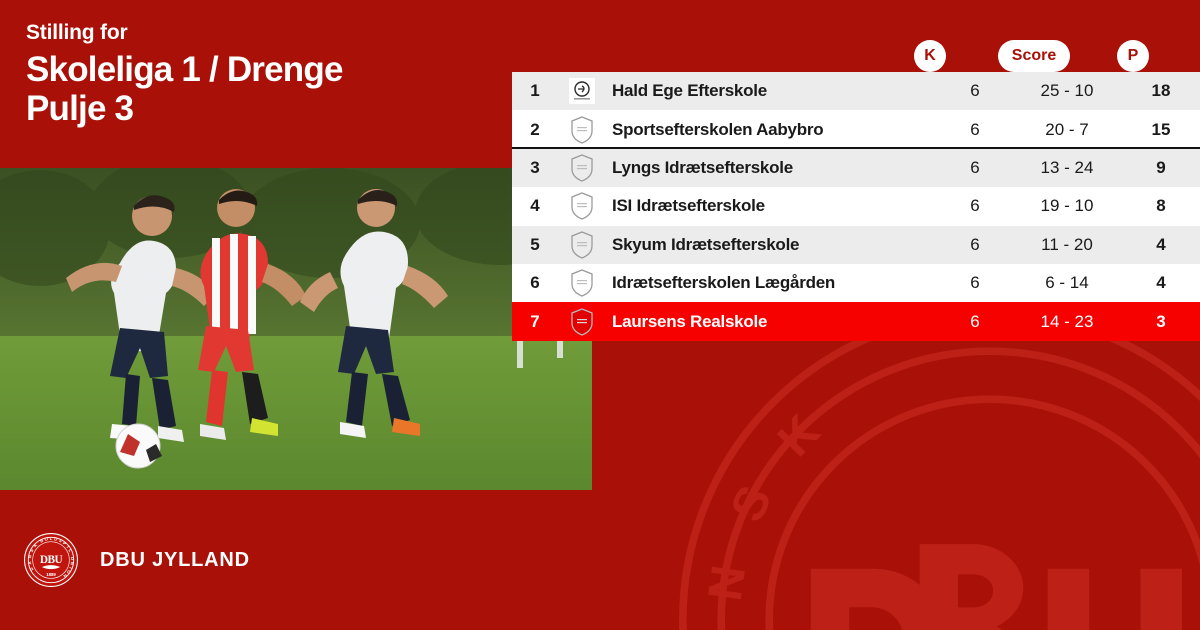  Describe the element at coordinates (856, 283) in the screenshot. I see `table-row: 6 Idrætsefterskolen Lægården 6 6 - 14 4` at that location.